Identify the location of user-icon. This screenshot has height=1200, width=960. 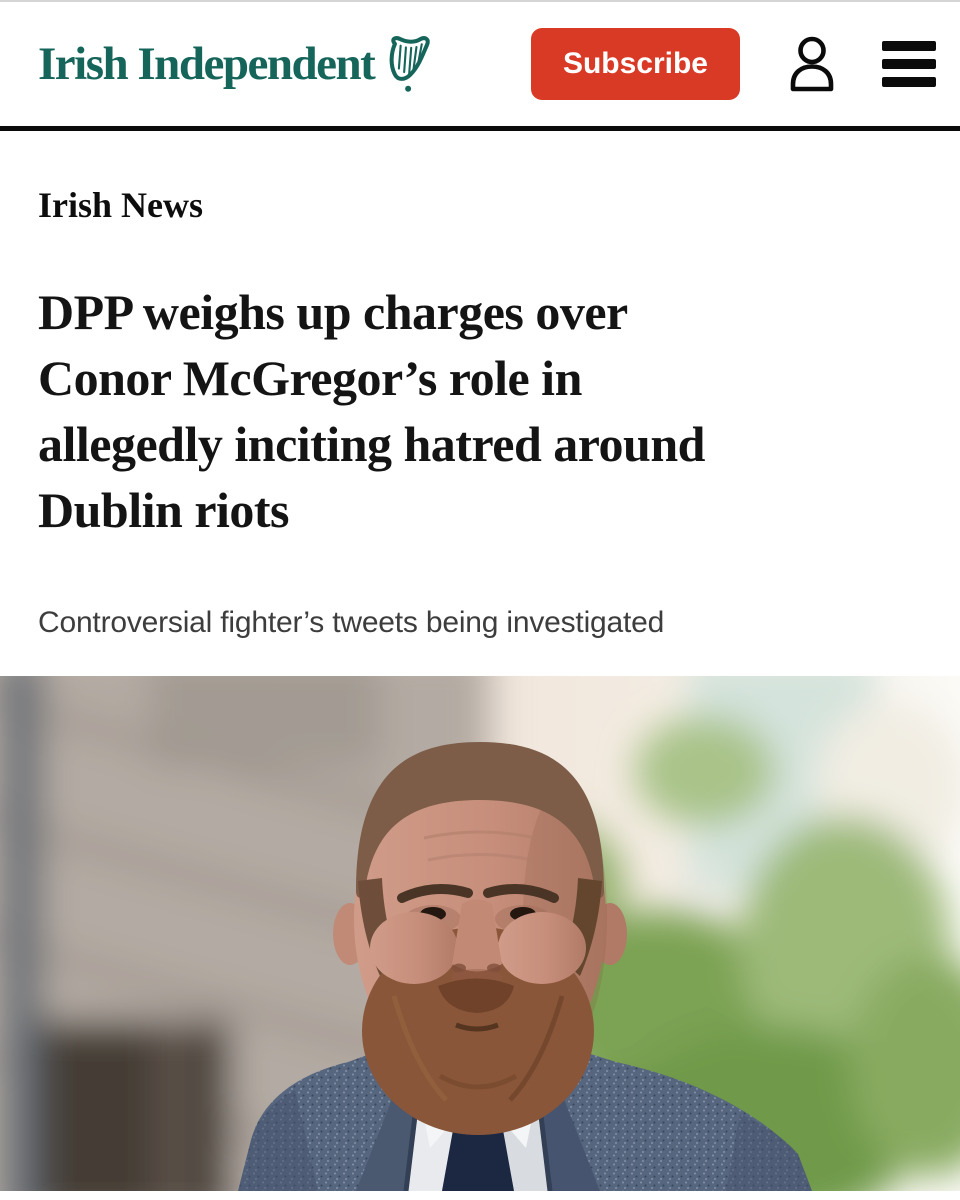
(812, 64).